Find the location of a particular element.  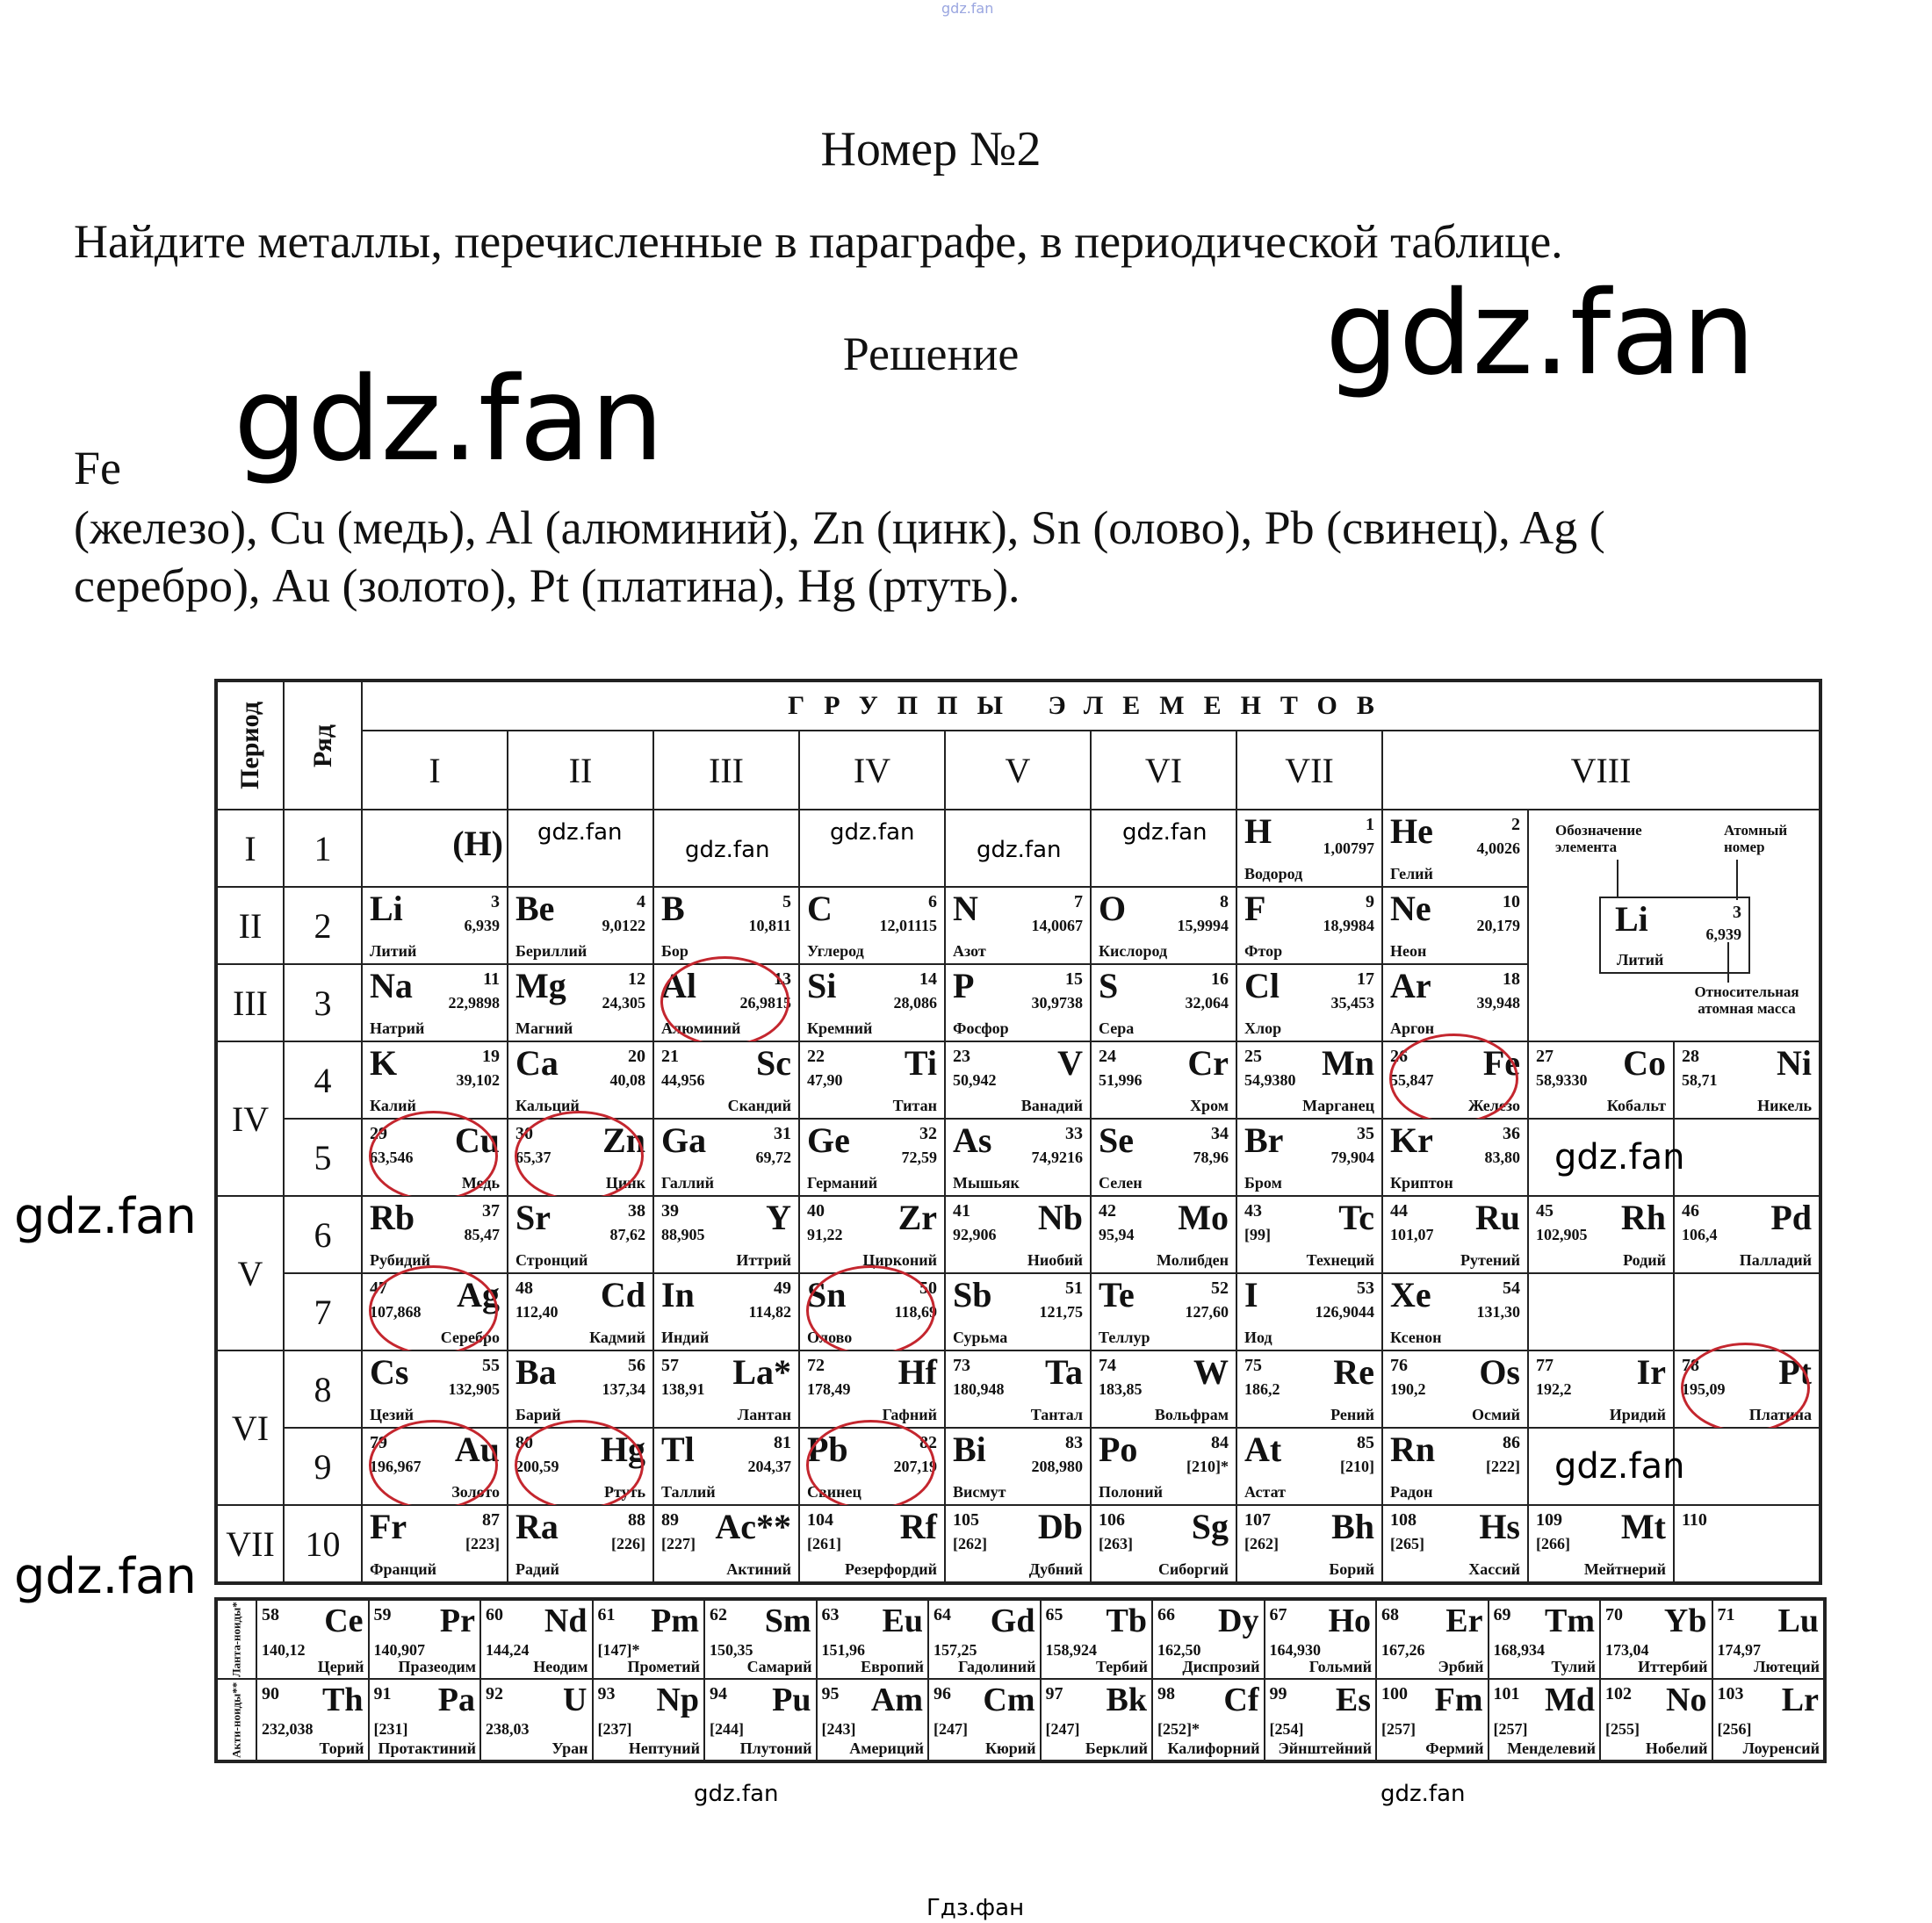

element-cell: Cu 29 63,546 Медь is located at coordinates (435, 1155).